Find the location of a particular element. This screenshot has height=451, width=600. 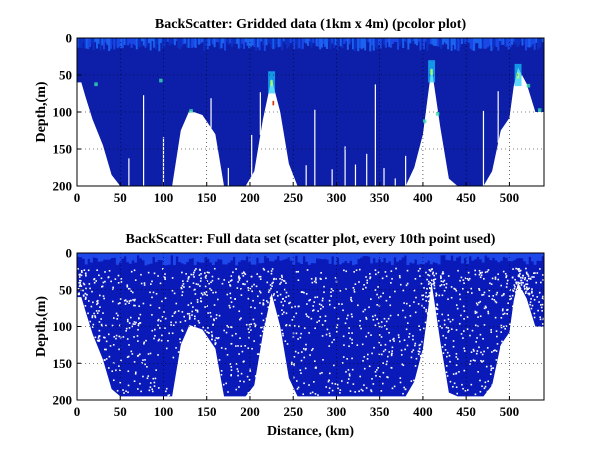

x-tick-label: 450 is located at coordinates (466, 197).